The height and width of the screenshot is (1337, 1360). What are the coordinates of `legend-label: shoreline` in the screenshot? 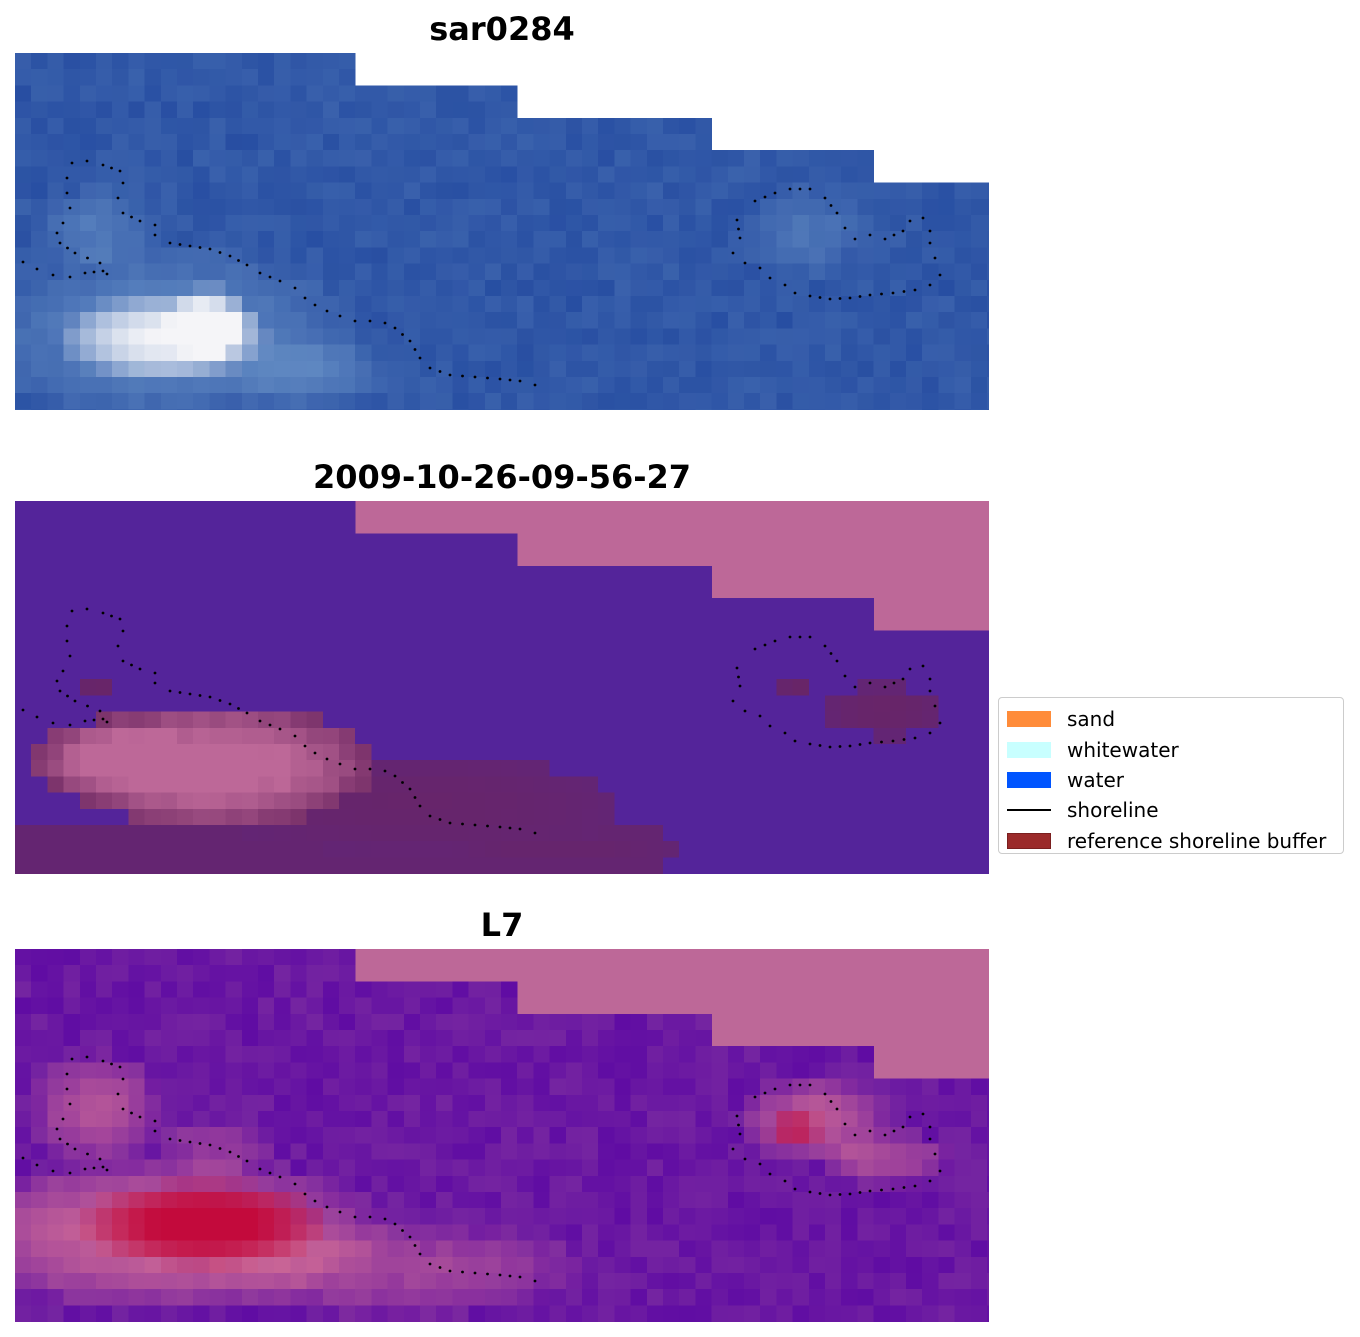 It's located at (1113, 810).